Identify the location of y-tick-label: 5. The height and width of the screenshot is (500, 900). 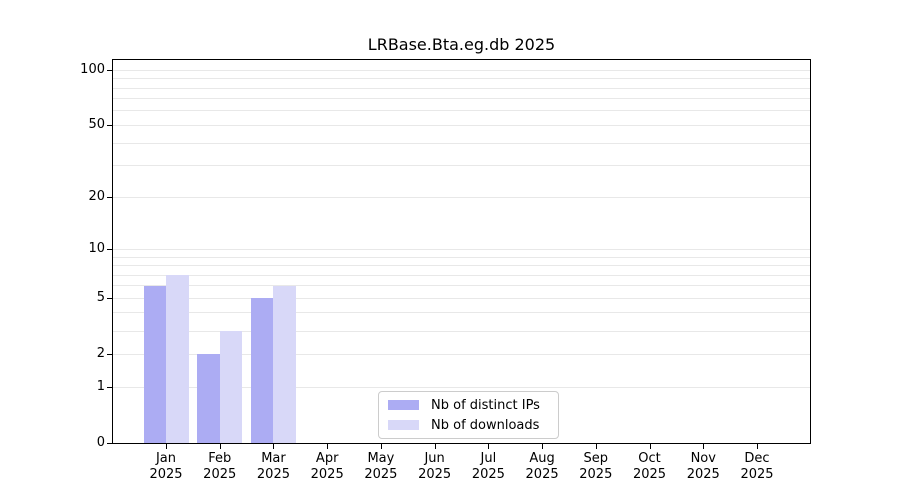
(100, 298).